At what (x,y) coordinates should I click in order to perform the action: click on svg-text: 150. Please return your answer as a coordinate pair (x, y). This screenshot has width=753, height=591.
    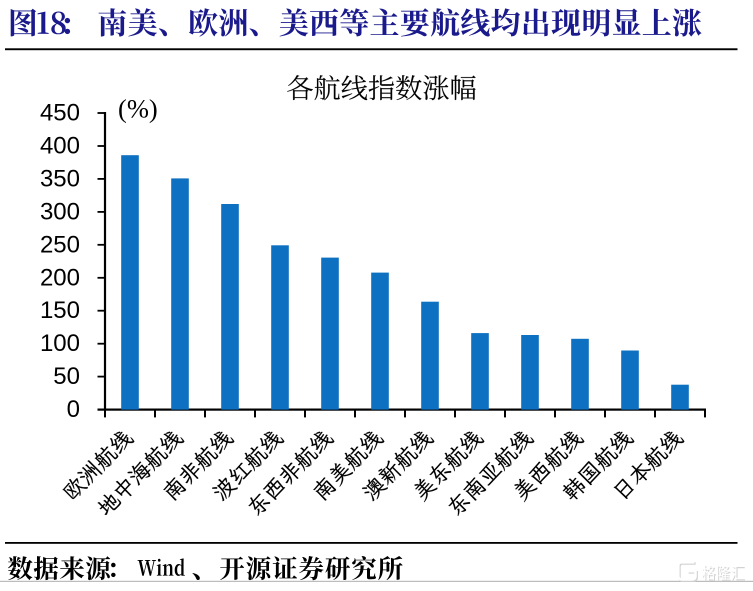
    Looking at the image, I should click on (60, 310).